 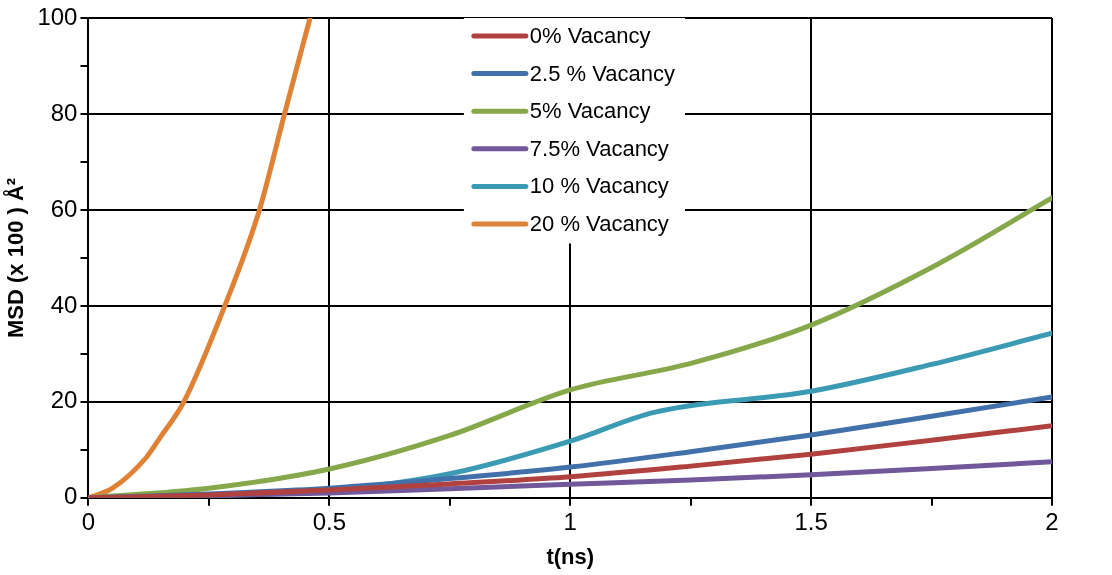 I want to click on y-tick-label: 100, so click(x=57, y=16).